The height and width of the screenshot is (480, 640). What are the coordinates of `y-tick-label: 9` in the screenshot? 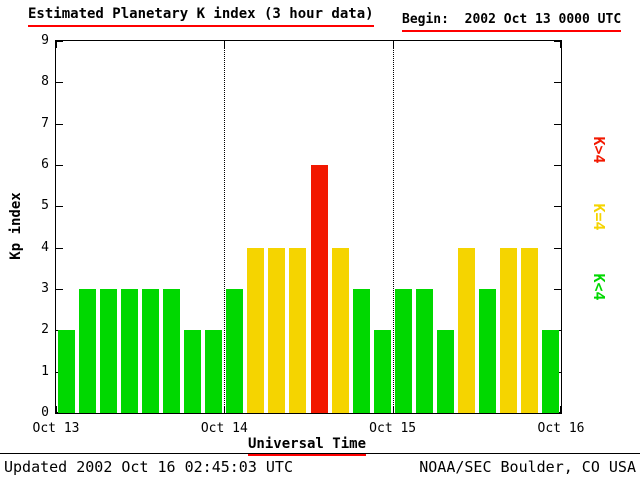 It's located at (45, 40).